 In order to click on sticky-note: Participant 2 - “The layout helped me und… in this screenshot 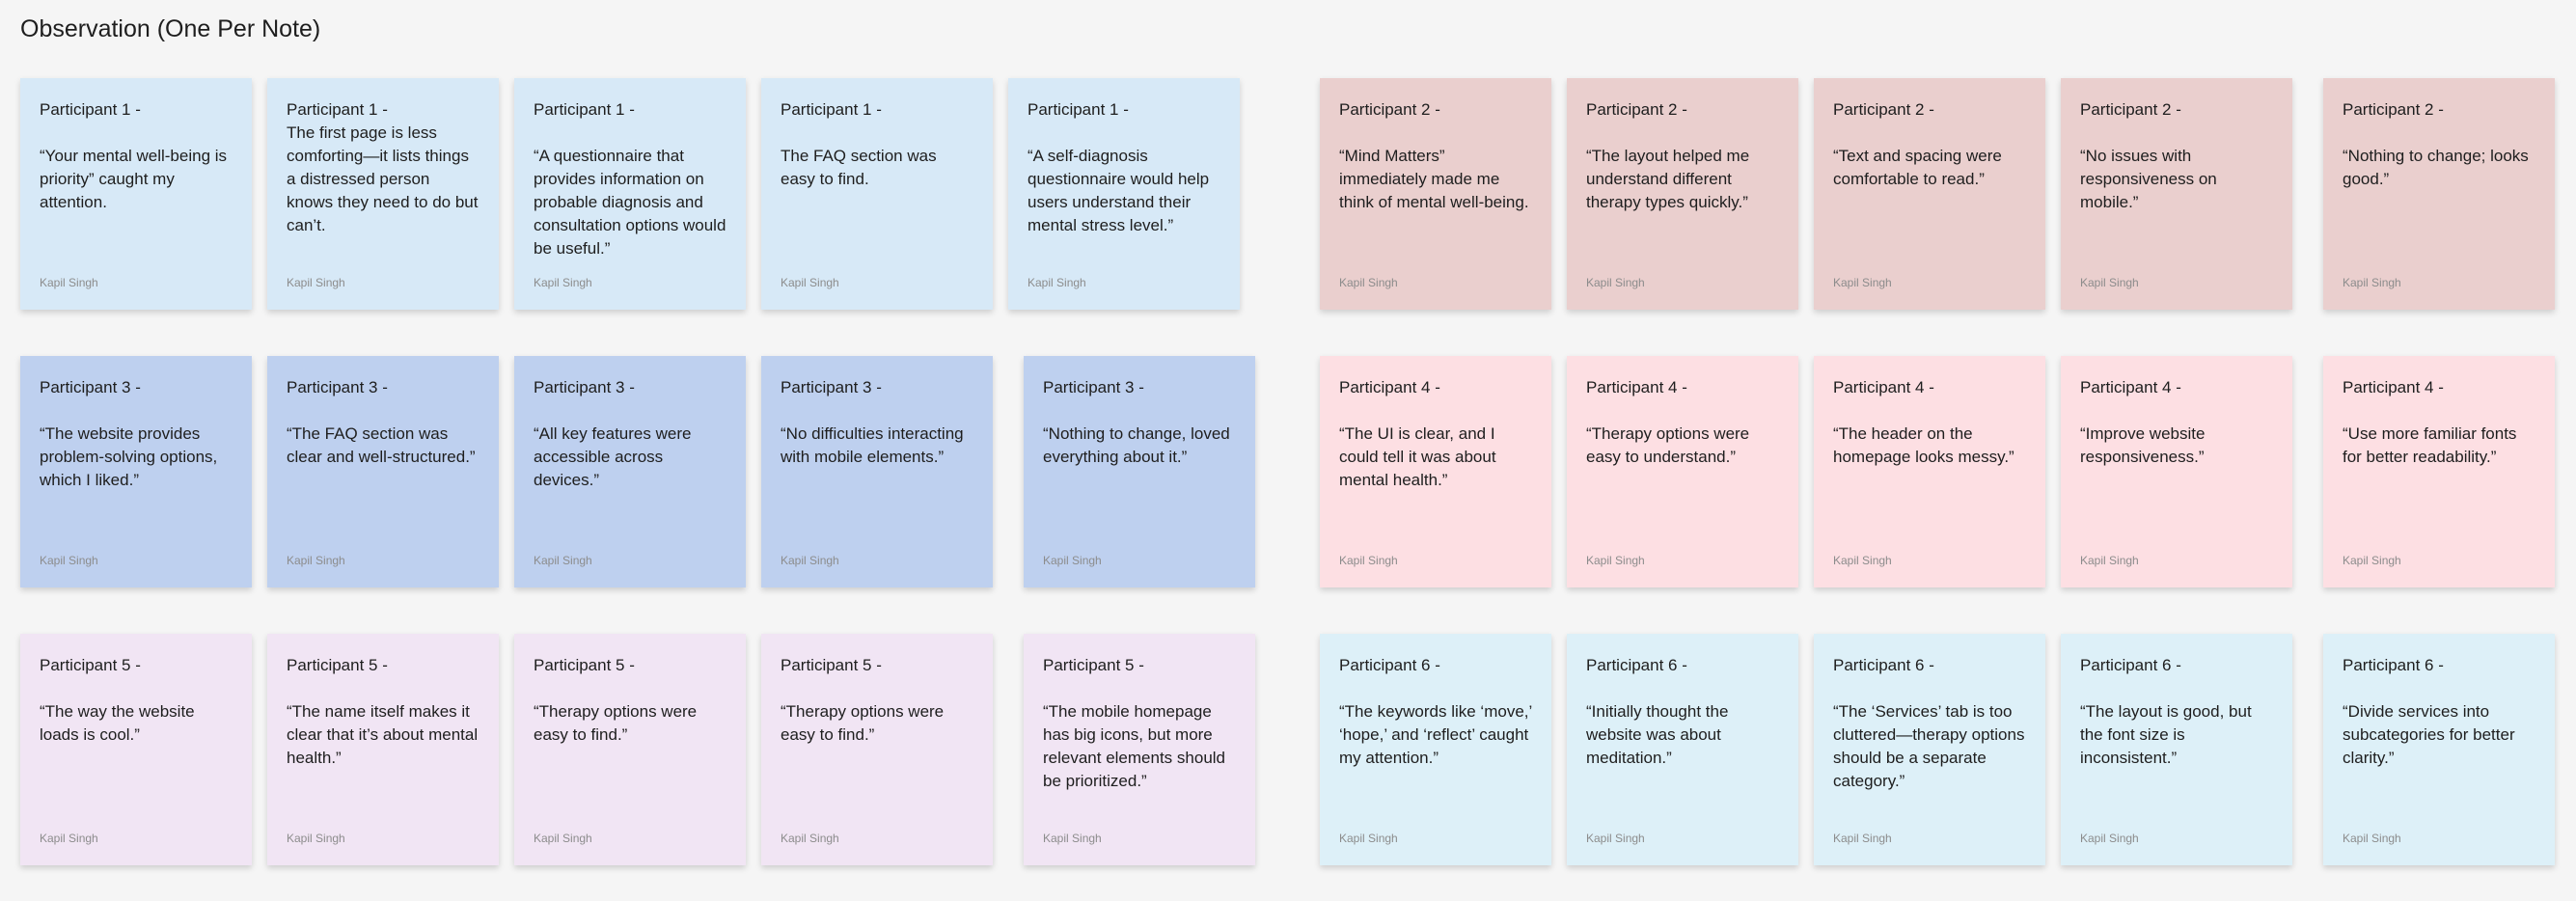, I will do `click(1682, 194)`.